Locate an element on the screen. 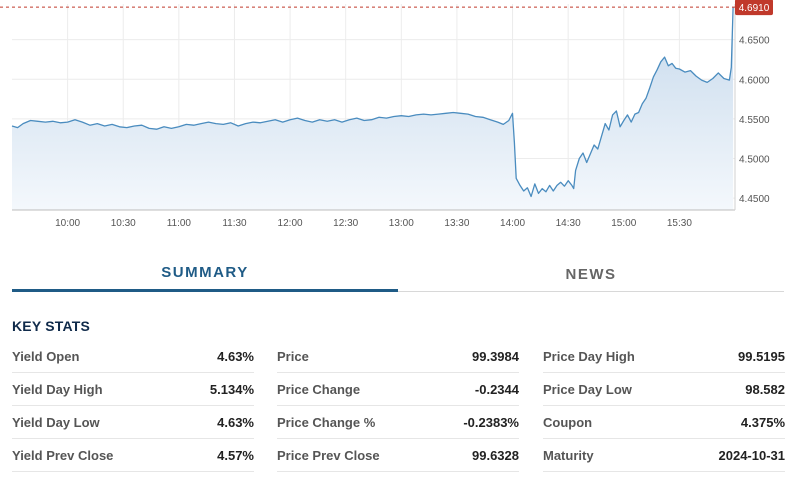 The image size is (793, 478). stat-value: 4.375% is located at coordinates (762, 422).